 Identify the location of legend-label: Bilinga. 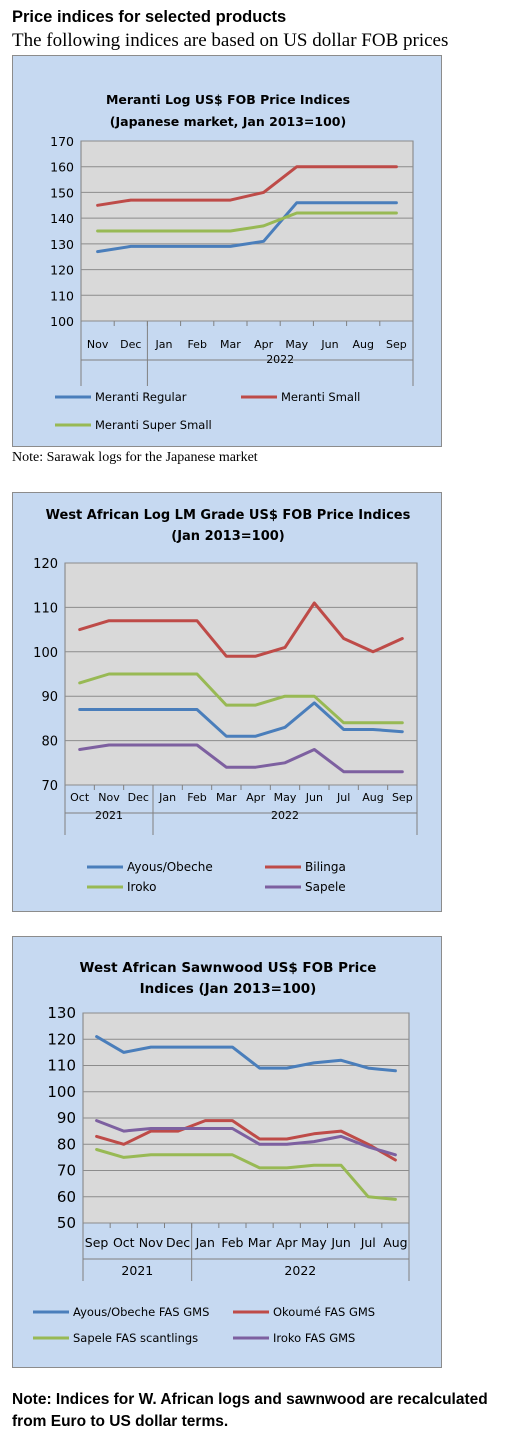
(325, 867).